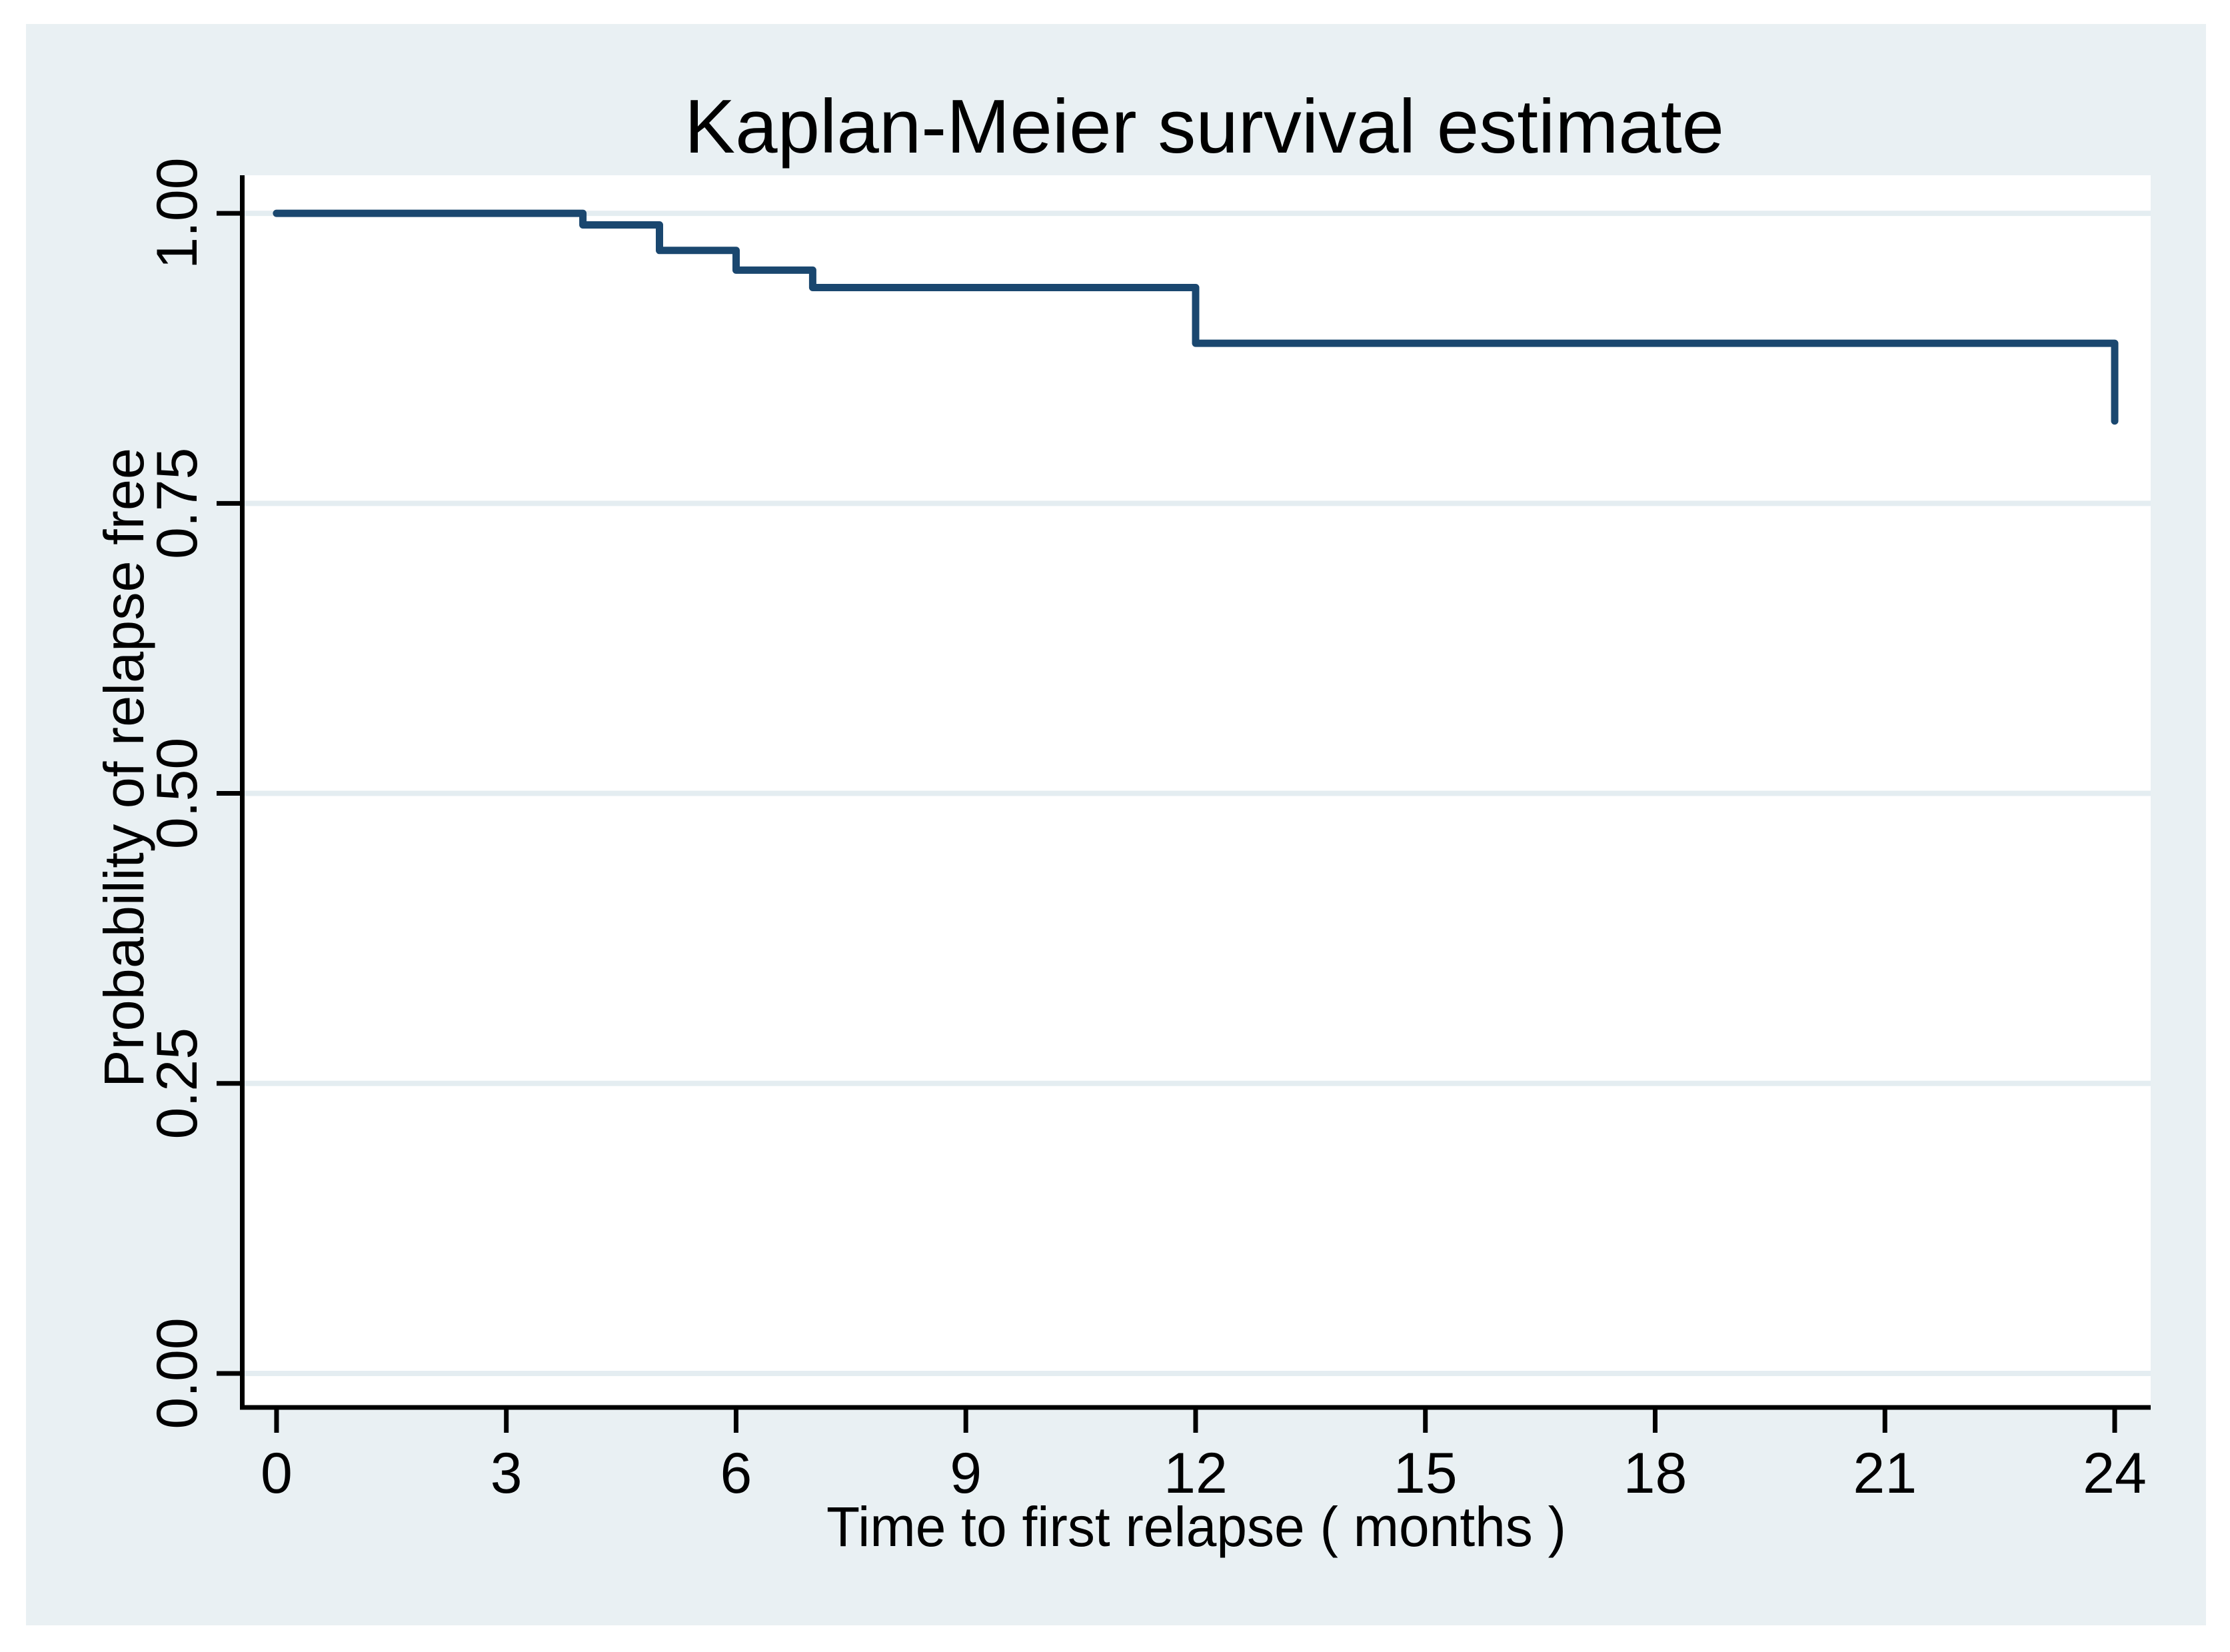 The image size is (2230, 1652). Describe the element at coordinates (177, 1083) in the screenshot. I see `y-tick-label: 0.25` at that location.